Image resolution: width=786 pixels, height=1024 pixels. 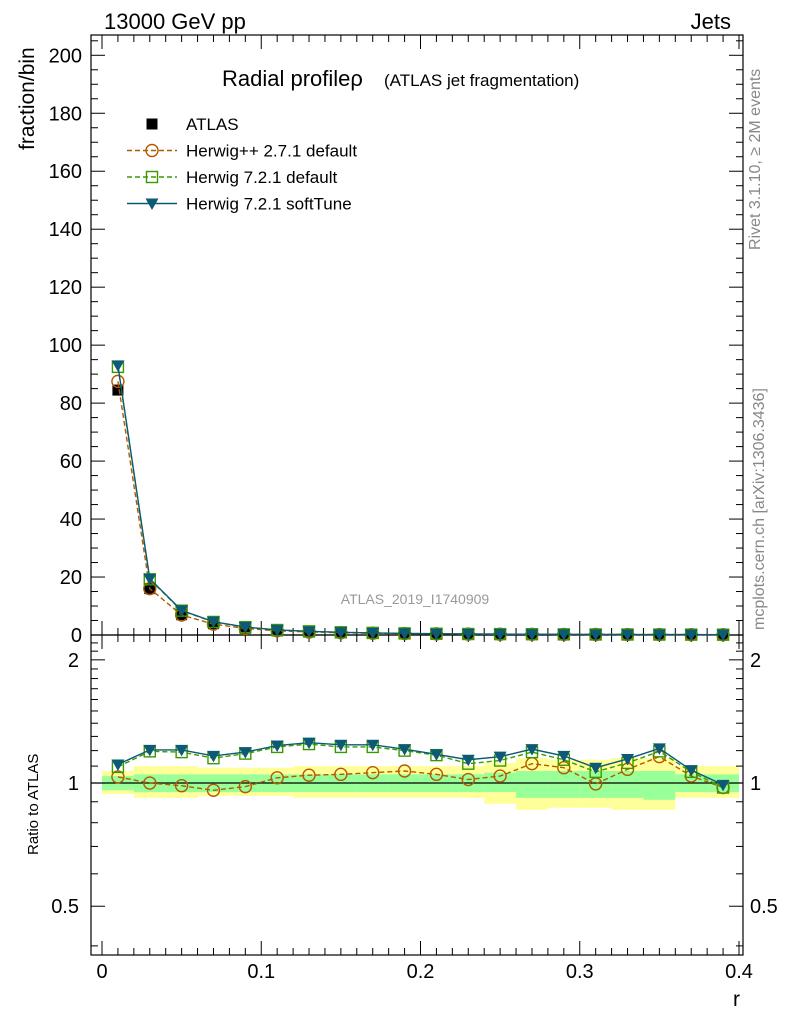 I want to click on side-version: Rivet 3.1.10, ≥ 2M events, so click(x=755, y=159).